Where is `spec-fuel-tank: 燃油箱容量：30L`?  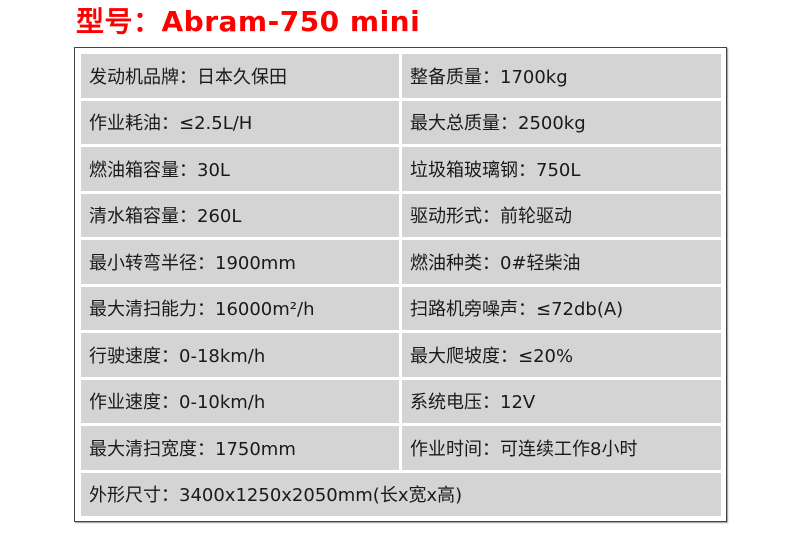 spec-fuel-tank: 燃油箱容量：30L is located at coordinates (240, 169).